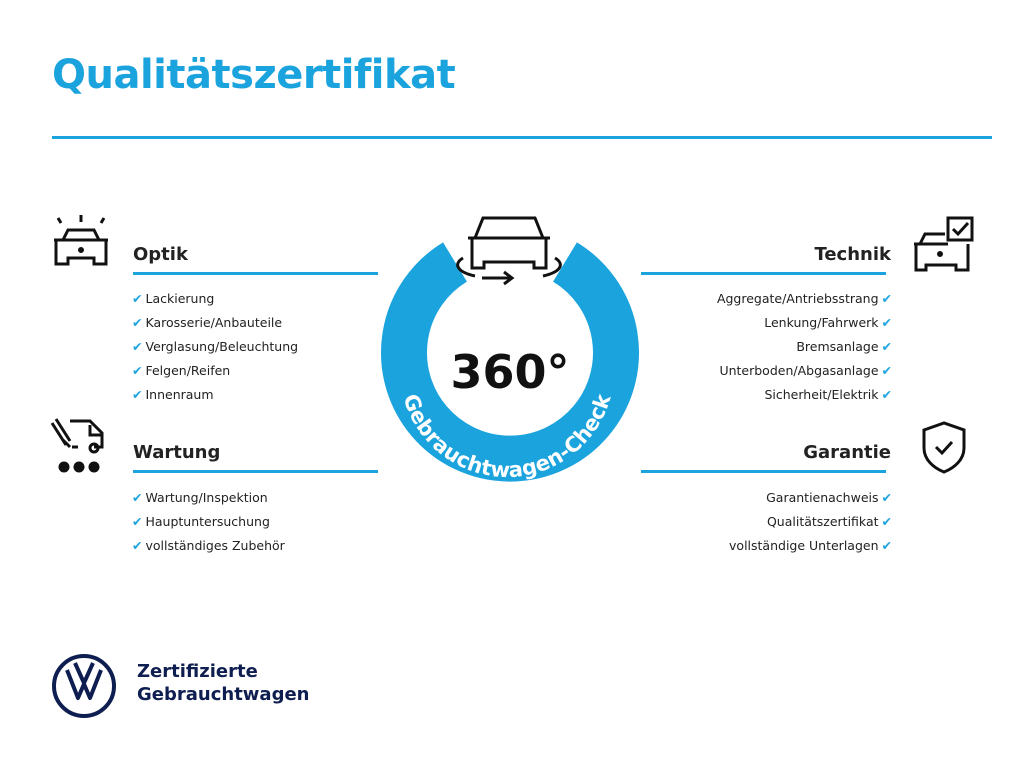  I want to click on item-label: Garantienachweis, so click(822, 497).